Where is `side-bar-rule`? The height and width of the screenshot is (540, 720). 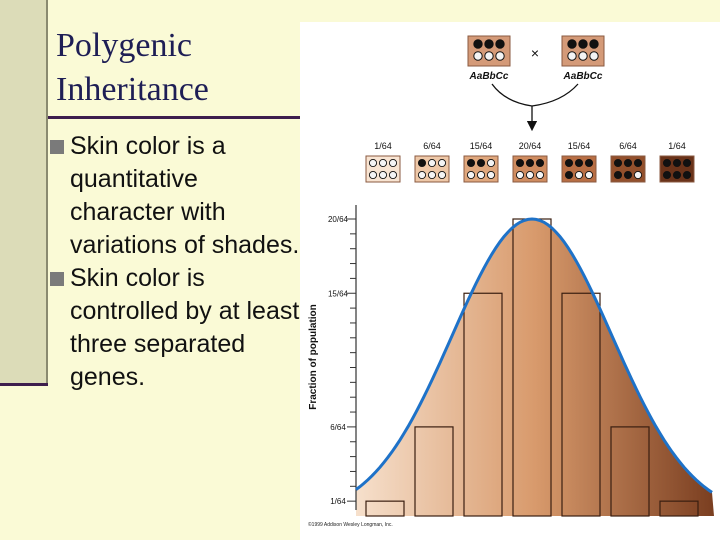 side-bar-rule is located at coordinates (24, 384).